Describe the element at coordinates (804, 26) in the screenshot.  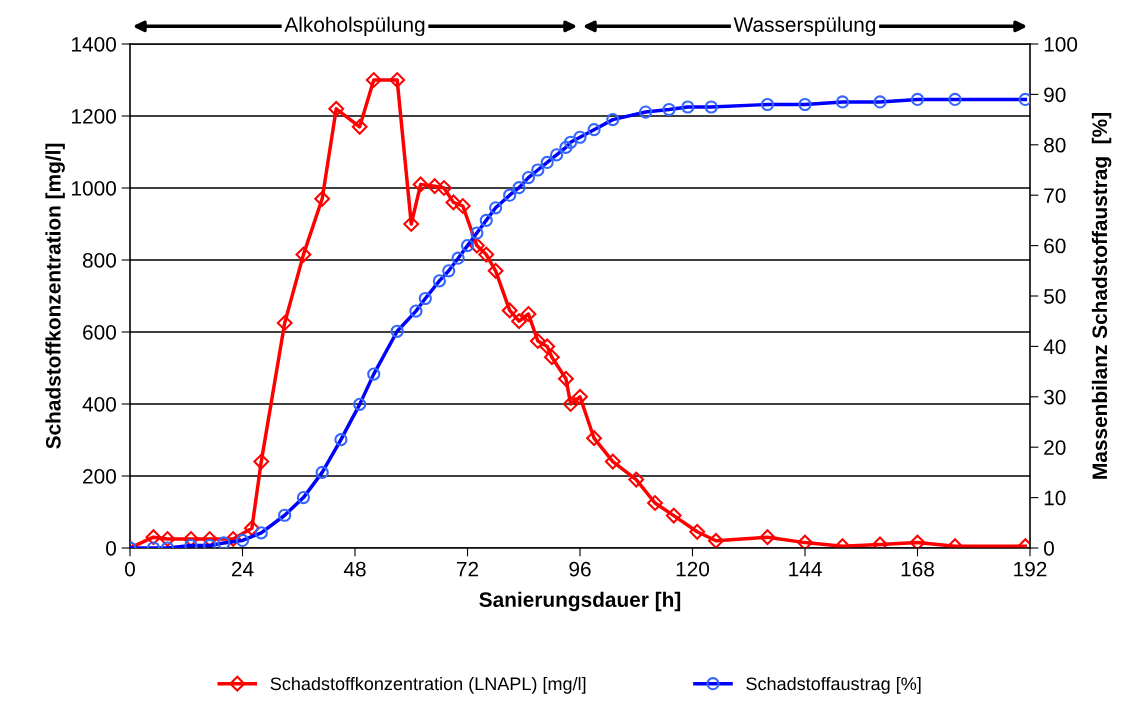
I see `text: Wasserspülung` at that location.